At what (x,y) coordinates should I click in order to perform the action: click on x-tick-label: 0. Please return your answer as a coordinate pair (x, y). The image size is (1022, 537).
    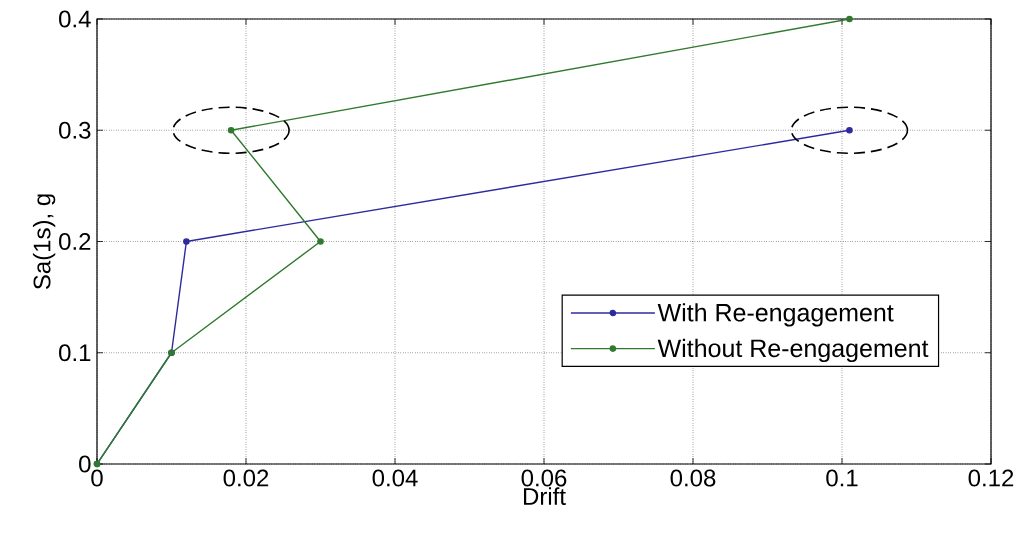
    Looking at the image, I should click on (97, 478).